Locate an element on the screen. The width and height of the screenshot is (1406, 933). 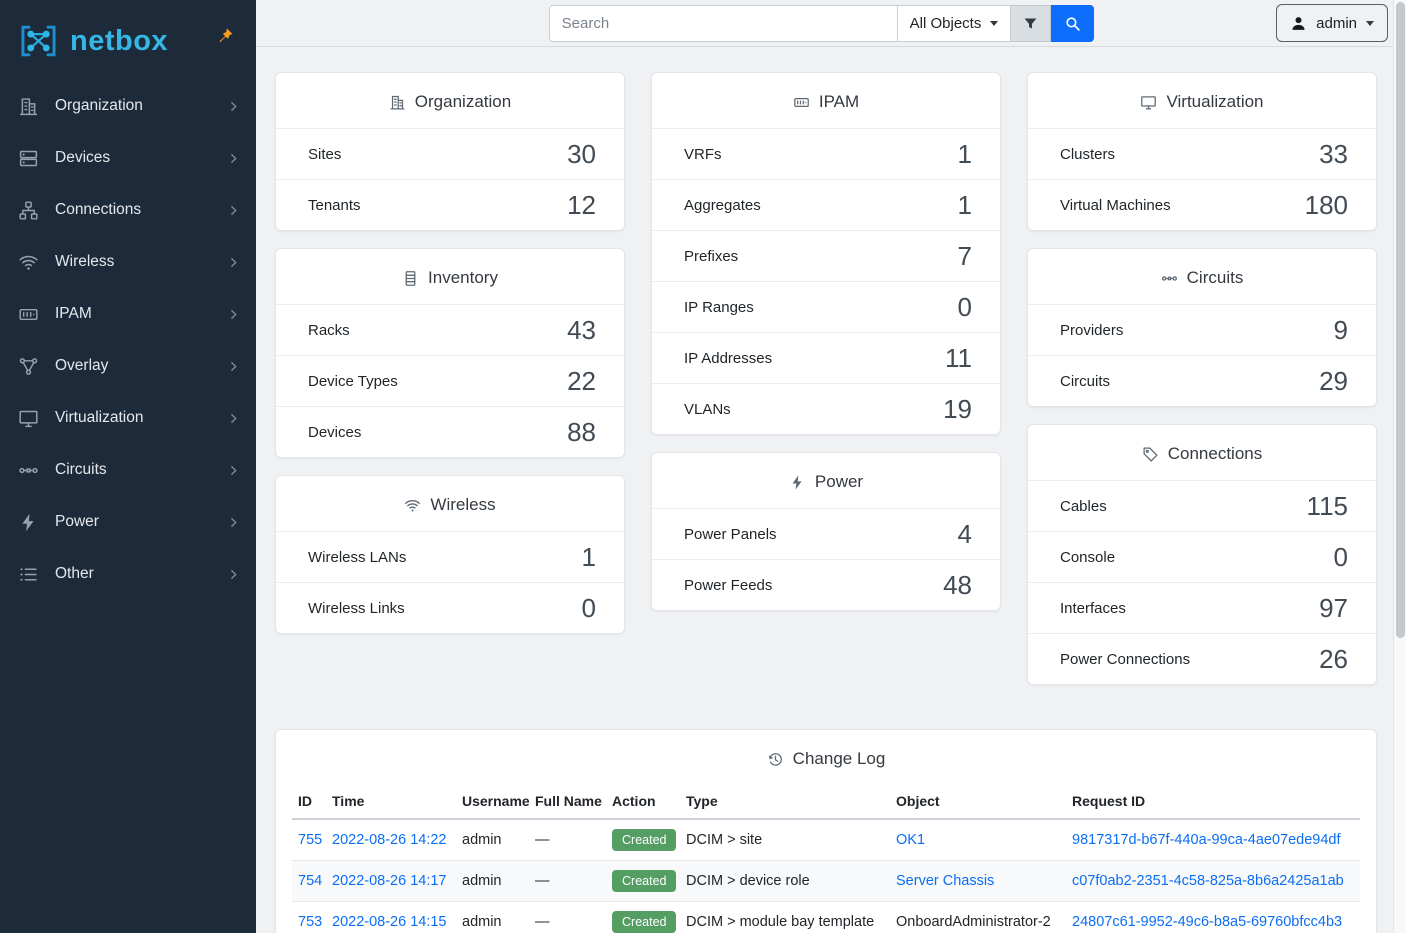
stat-label: Cables is located at coordinates (1083, 506).